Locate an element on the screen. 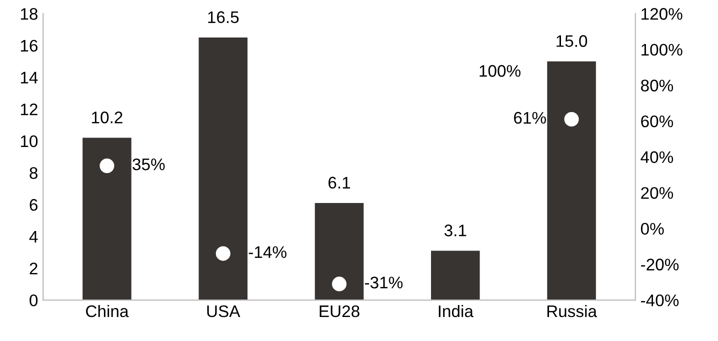 The image size is (718, 341). x-tick-label: USA is located at coordinates (223, 311).